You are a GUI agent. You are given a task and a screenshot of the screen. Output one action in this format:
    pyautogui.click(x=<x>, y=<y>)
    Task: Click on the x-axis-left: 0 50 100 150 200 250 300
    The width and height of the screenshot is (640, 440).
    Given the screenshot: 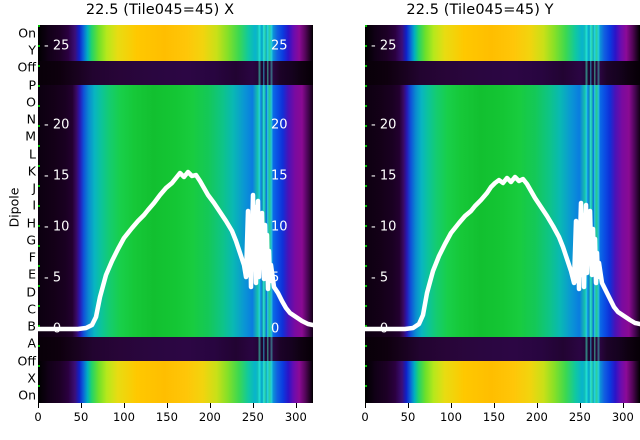 What is the action you would take?
    pyautogui.click(x=173, y=420)
    